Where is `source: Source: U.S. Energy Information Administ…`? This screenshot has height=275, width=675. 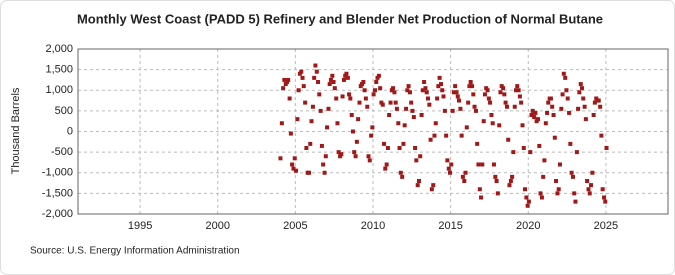
source: Source: U.S. Energy Information Administ… is located at coordinates (135, 251).